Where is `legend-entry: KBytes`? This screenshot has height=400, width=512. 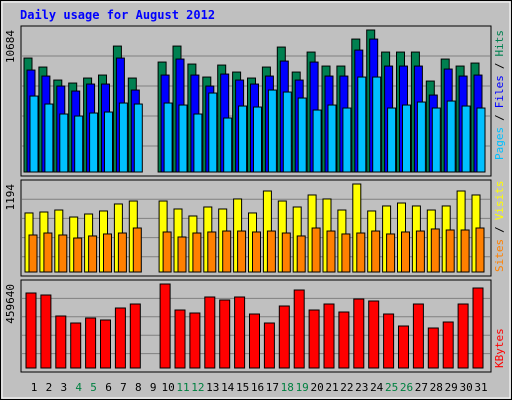 legend-entry: KBytes is located at coordinates (499, 348).